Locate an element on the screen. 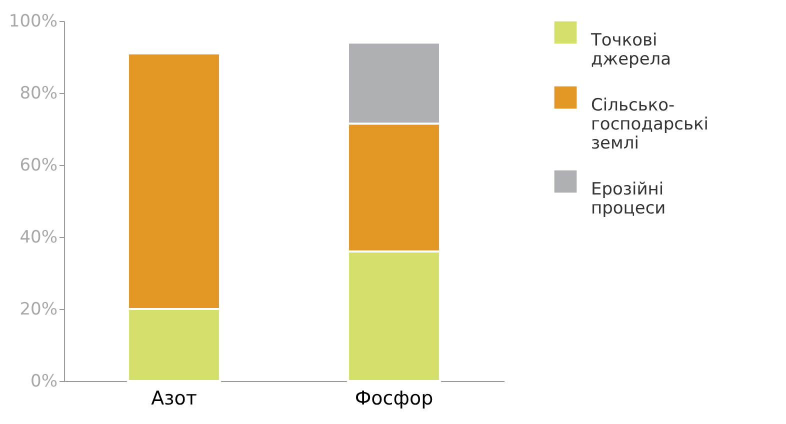  y-tick-label: 80% is located at coordinates (39, 94).